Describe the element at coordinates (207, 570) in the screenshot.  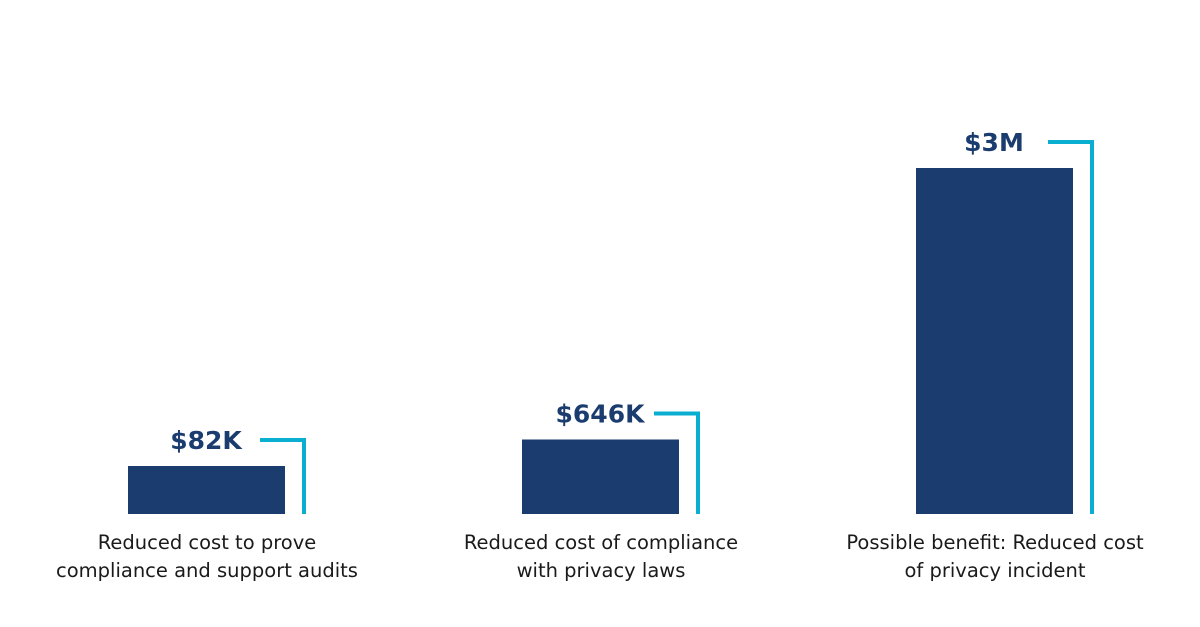
I see `category-label-1-line-2: compliance and support audits` at that location.